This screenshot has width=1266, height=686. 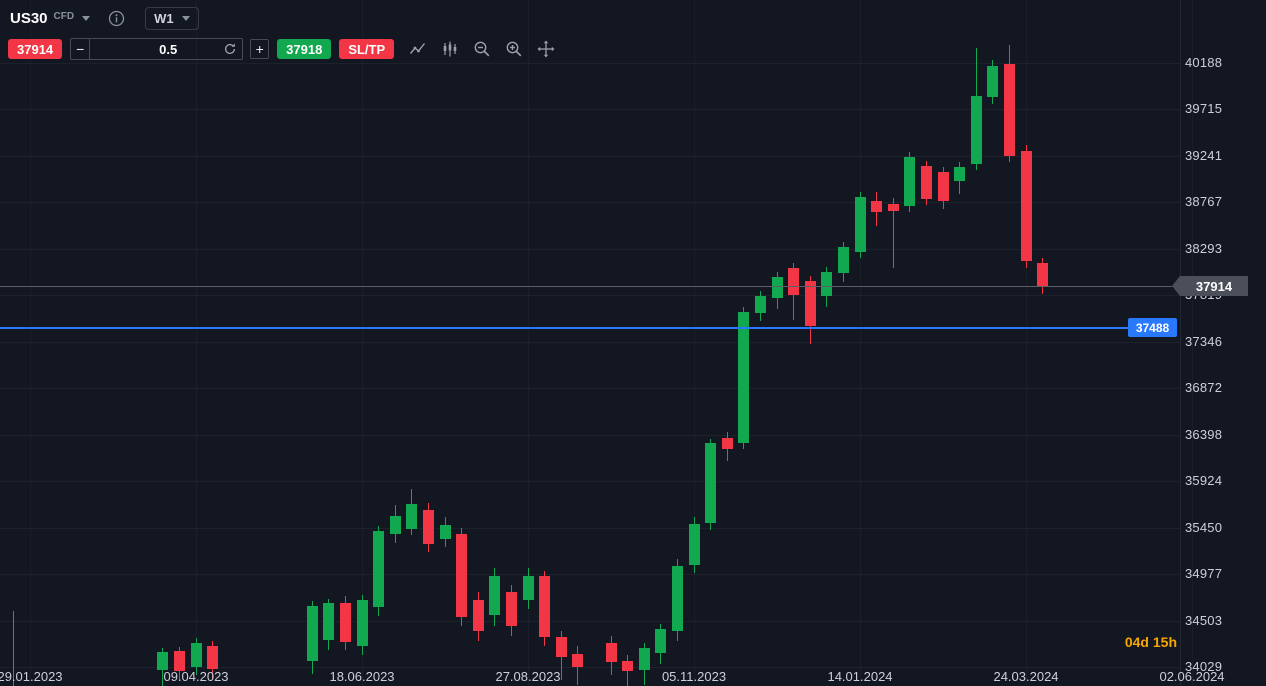 I want to click on price-tick-label: 34977, so click(x=1204, y=574).